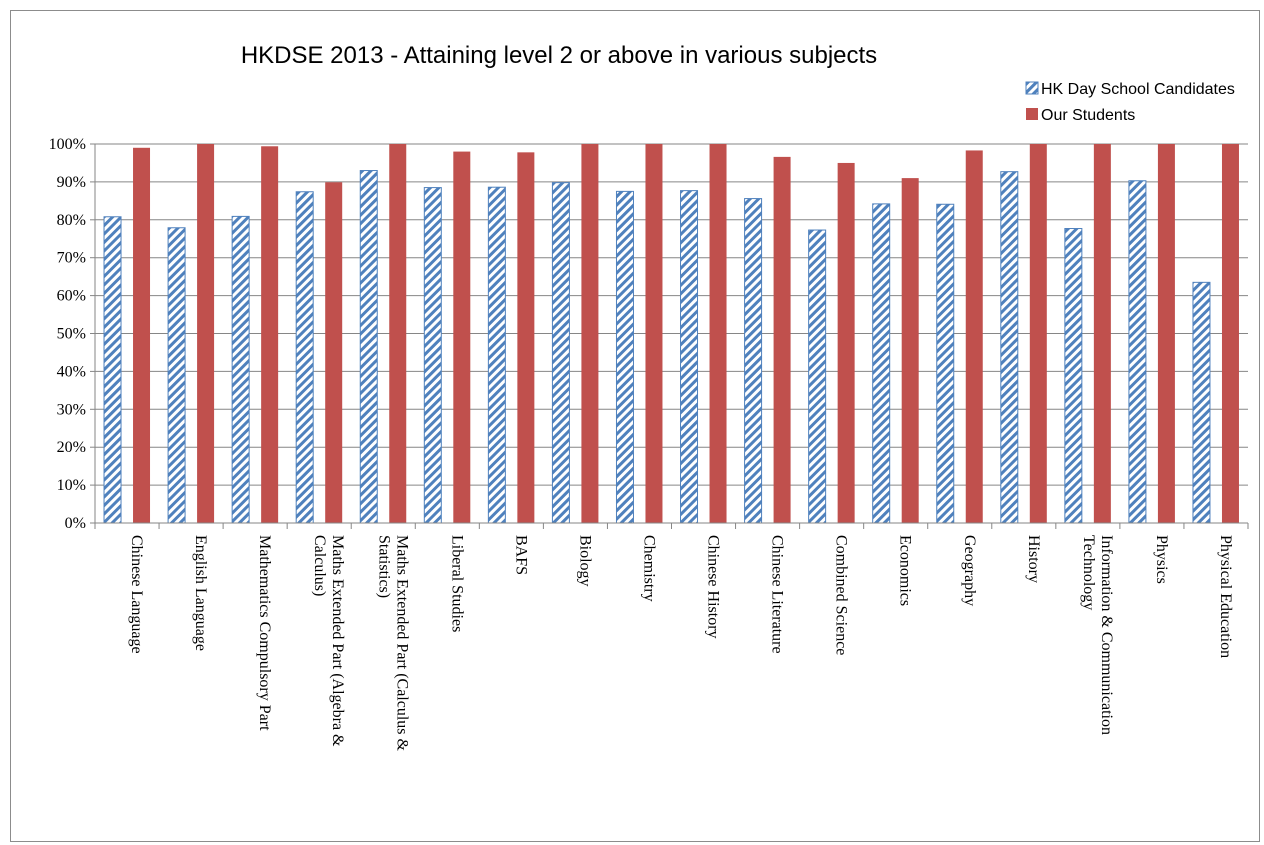 The width and height of the screenshot is (1264, 845). I want to click on category-label: Maths Extended Part (Calculus &, so click(401, 643).